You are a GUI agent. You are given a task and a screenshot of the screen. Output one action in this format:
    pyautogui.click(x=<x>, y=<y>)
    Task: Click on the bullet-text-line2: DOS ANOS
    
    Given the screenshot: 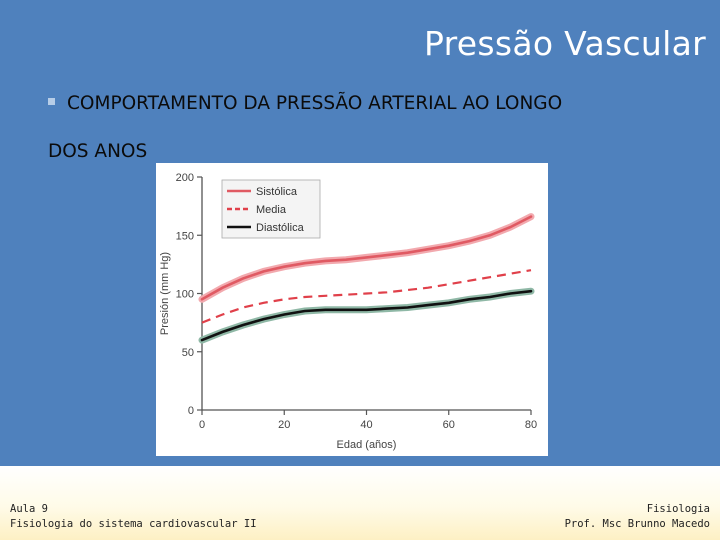 What is the action you would take?
    pyautogui.click(x=98, y=151)
    